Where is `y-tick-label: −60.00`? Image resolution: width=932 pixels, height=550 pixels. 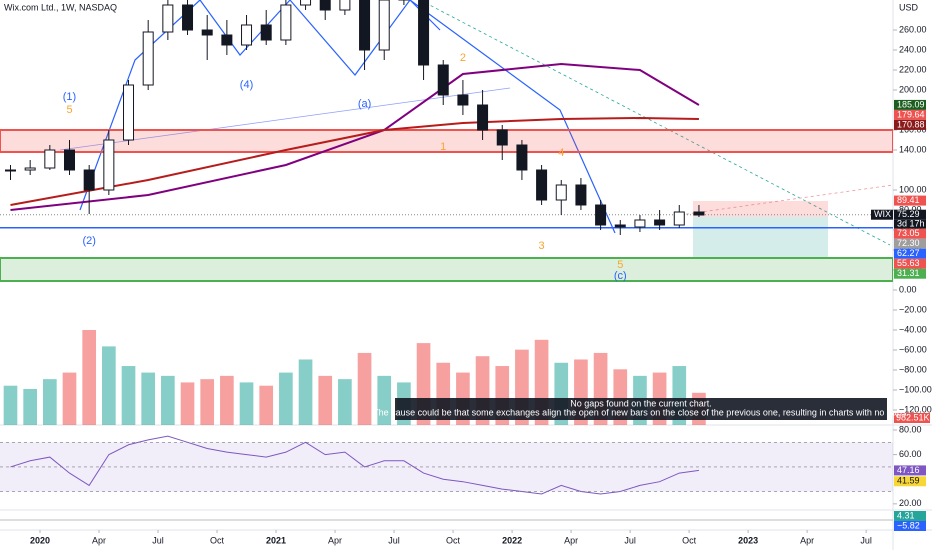
y-tick-label: −60.00 is located at coordinates (913, 349).